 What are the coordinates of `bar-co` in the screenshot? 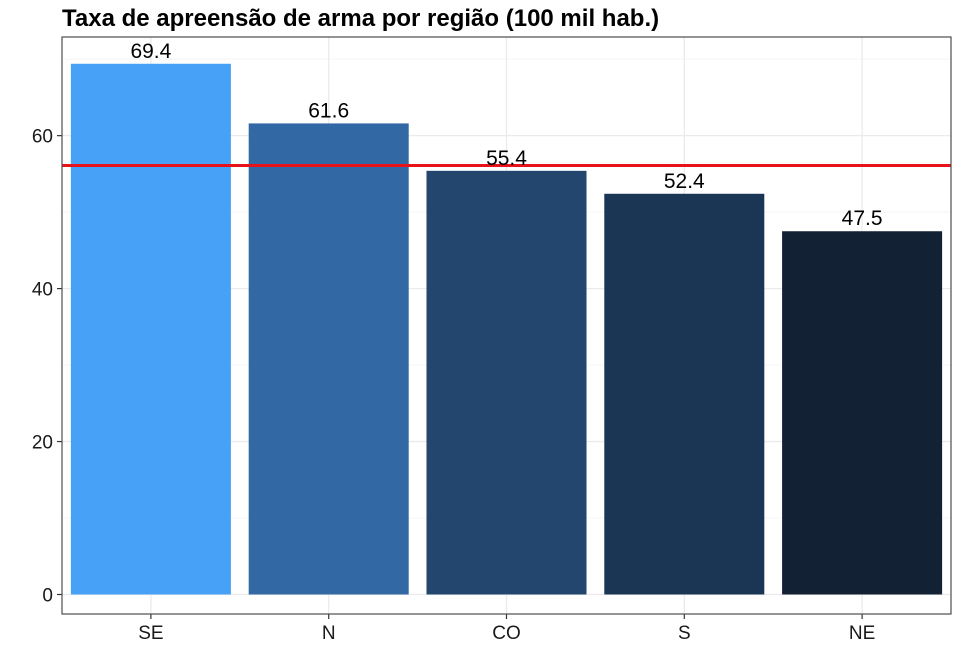 It's located at (506, 382).